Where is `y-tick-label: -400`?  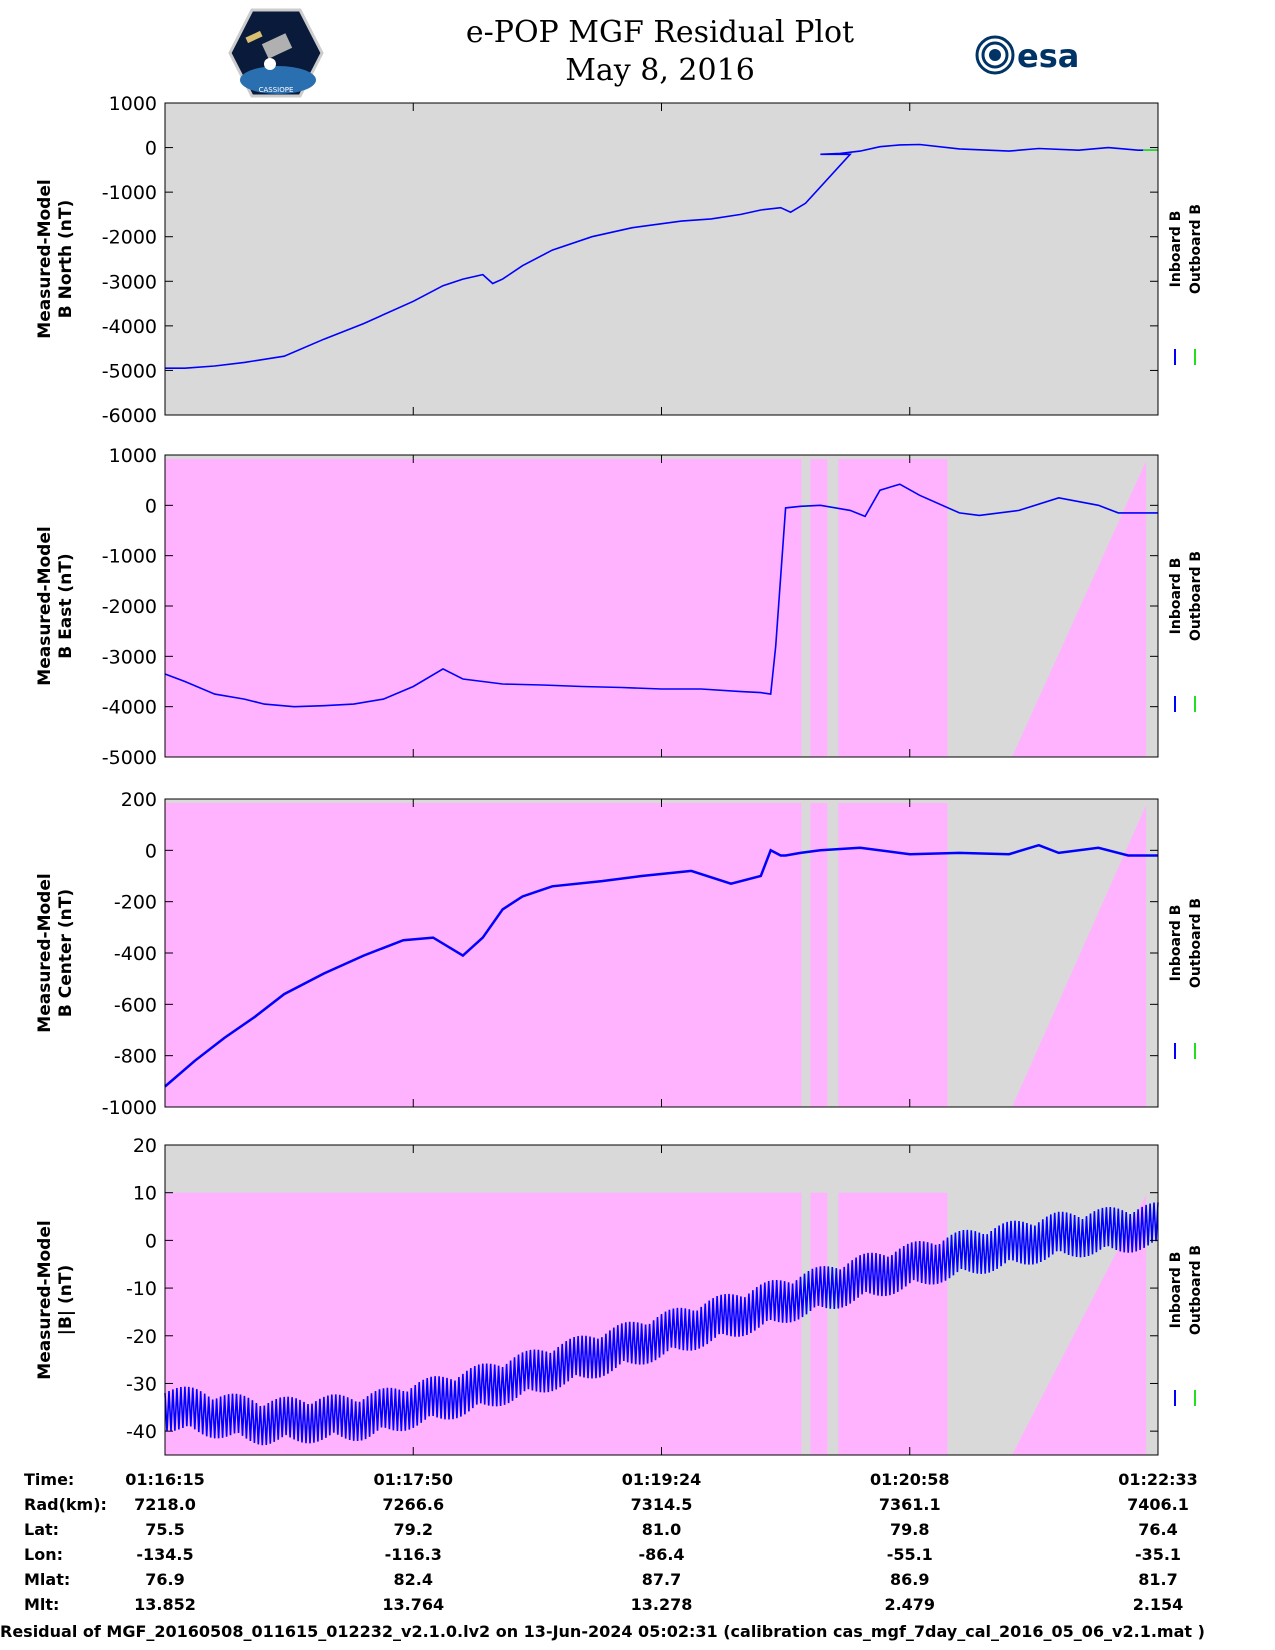
y-tick-label: -400 is located at coordinates (135, 954).